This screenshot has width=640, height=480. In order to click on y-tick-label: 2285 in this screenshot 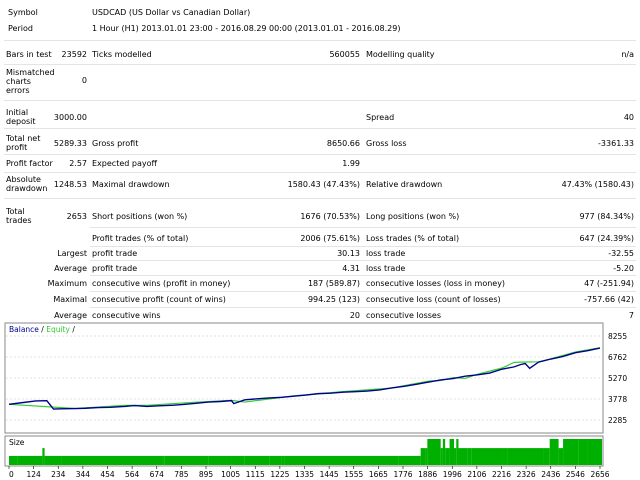, I will do `click(617, 420)`.